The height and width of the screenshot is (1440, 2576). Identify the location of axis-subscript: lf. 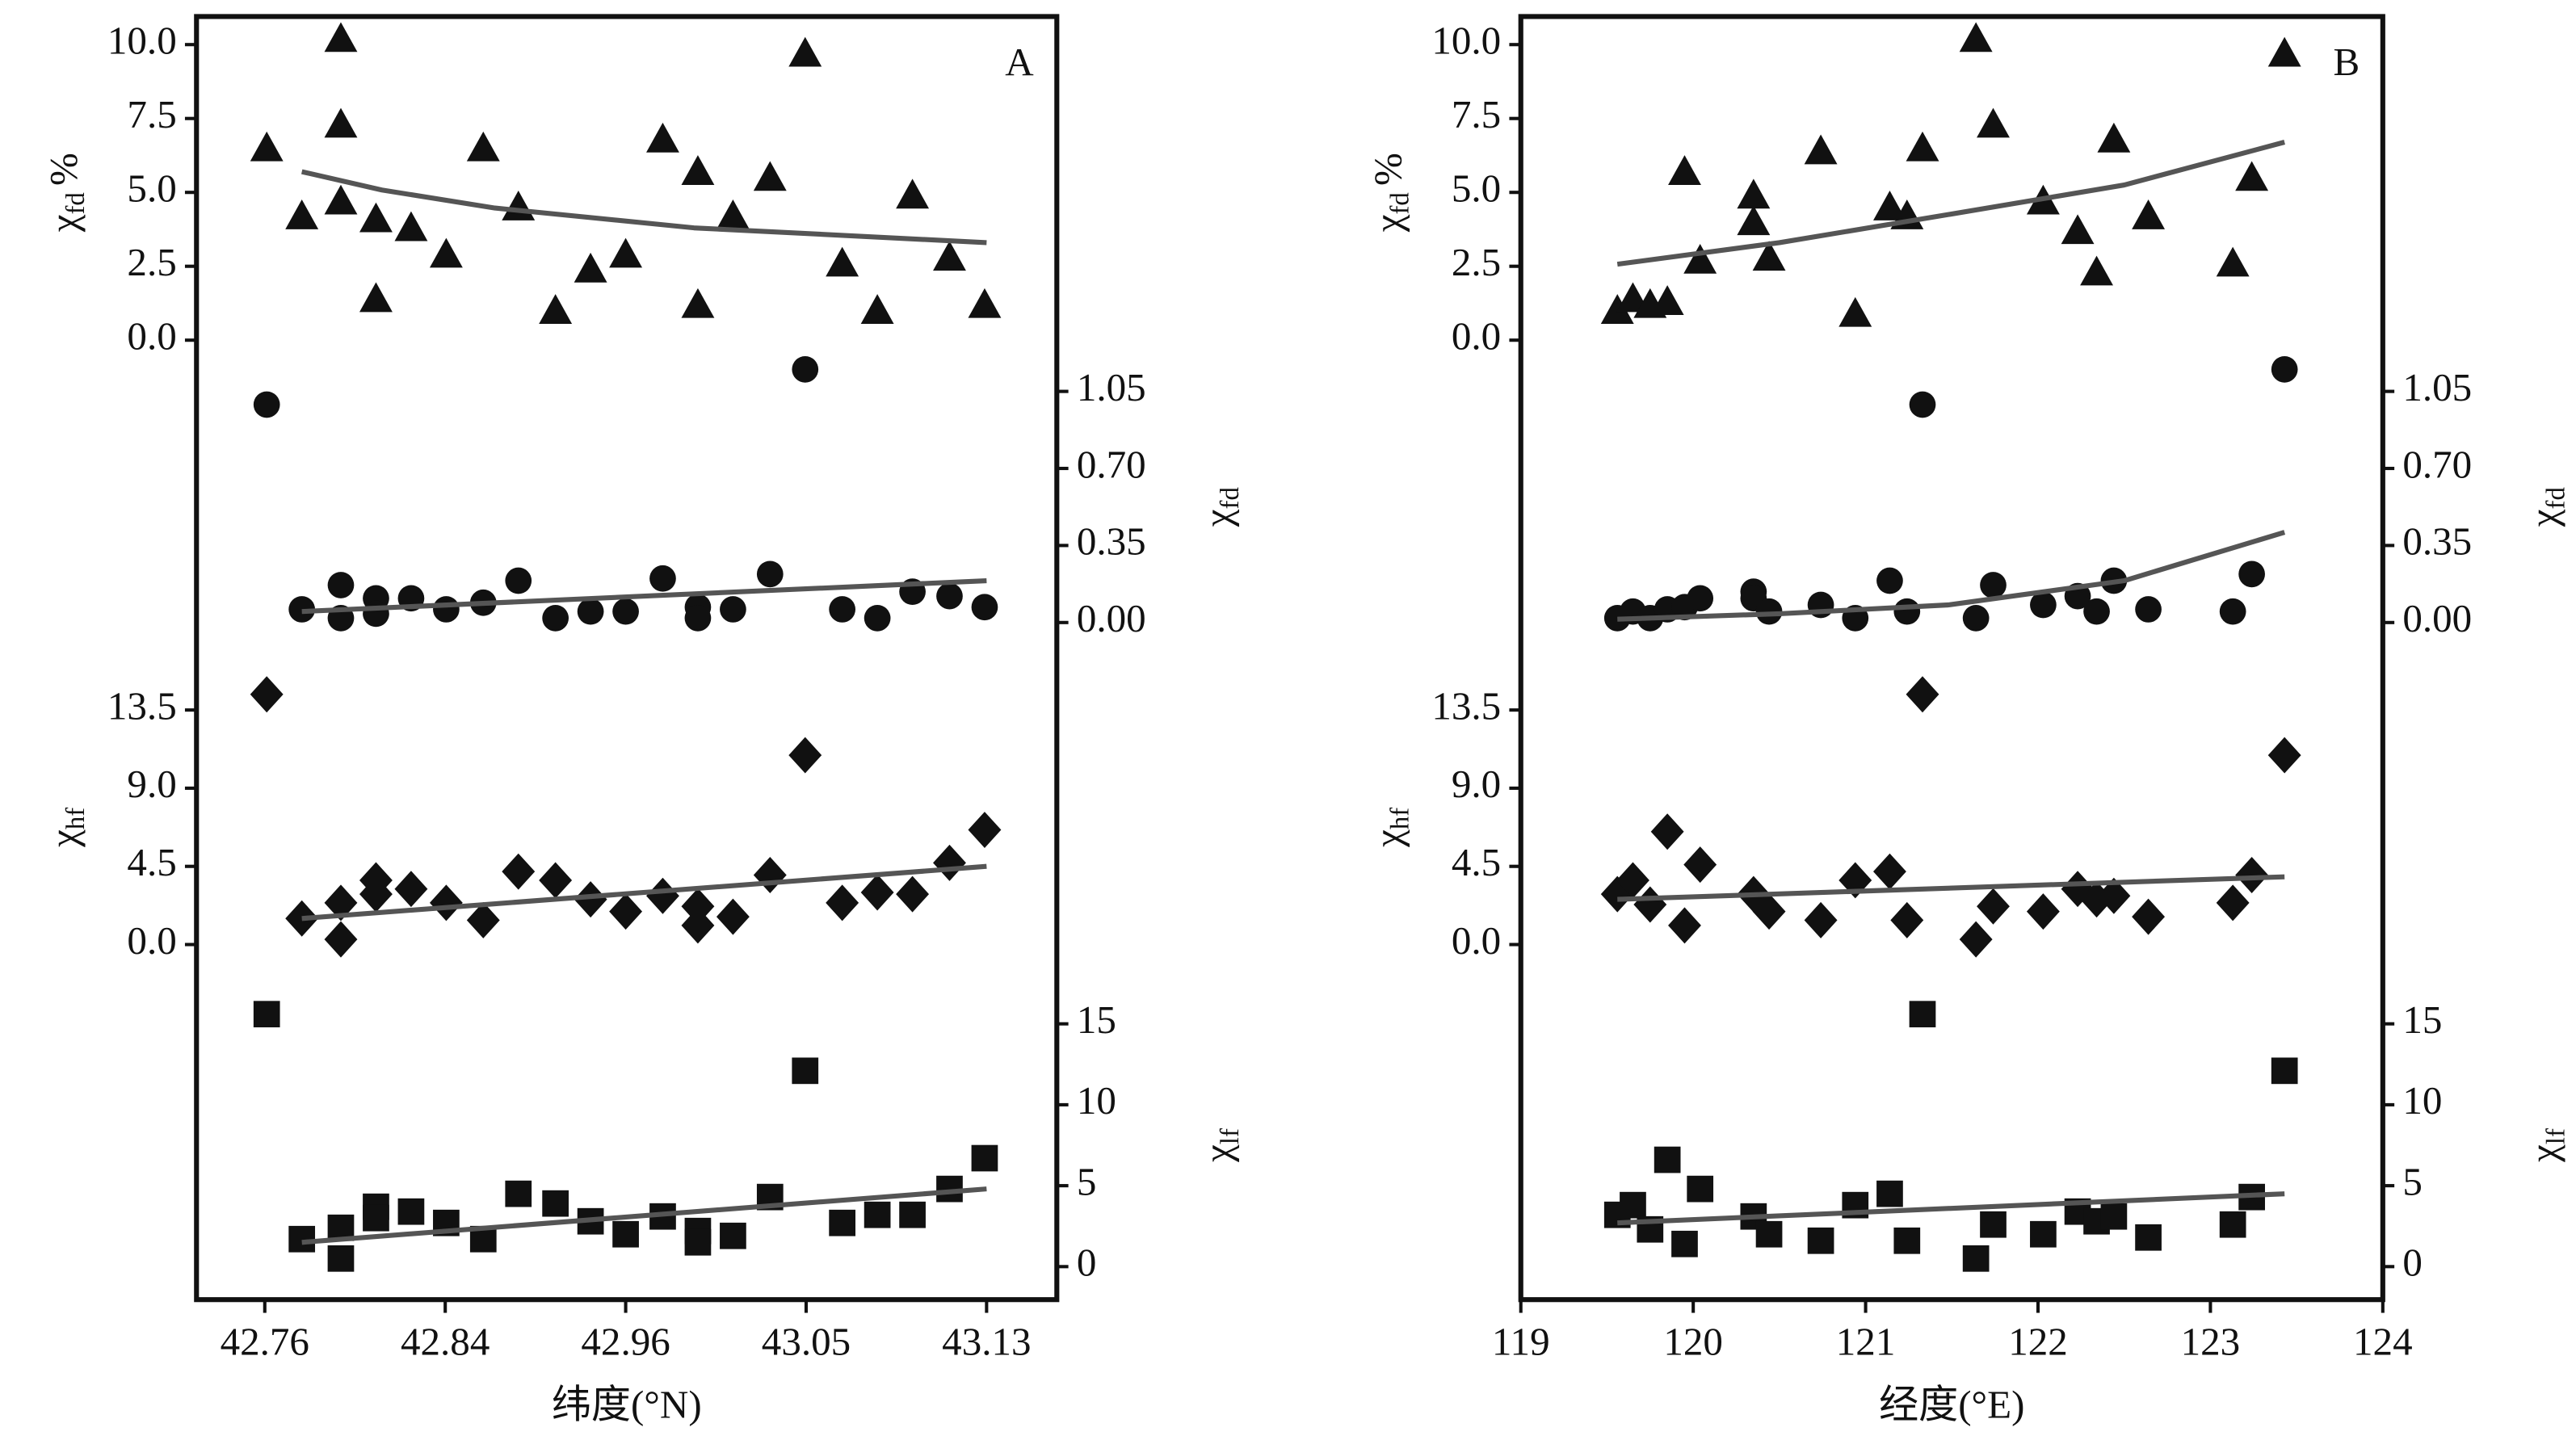
(2556, 1136).